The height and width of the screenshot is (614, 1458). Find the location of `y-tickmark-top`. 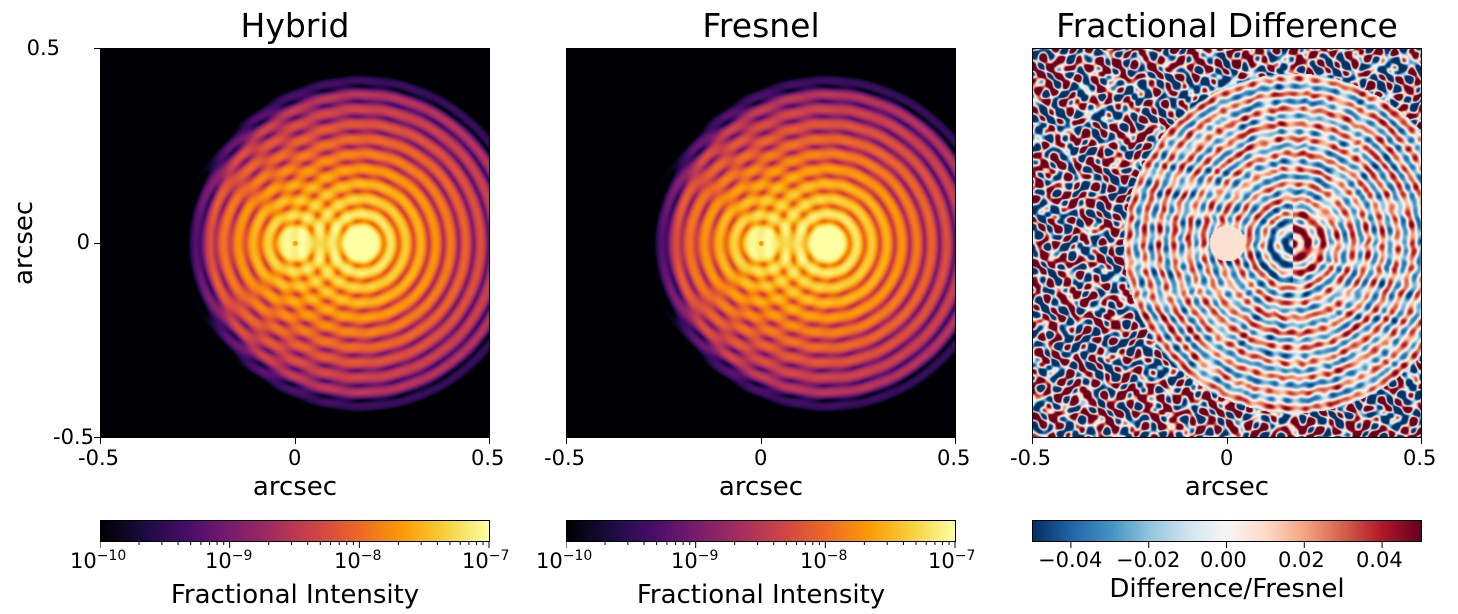

y-tickmark-top is located at coordinates (97, 48).